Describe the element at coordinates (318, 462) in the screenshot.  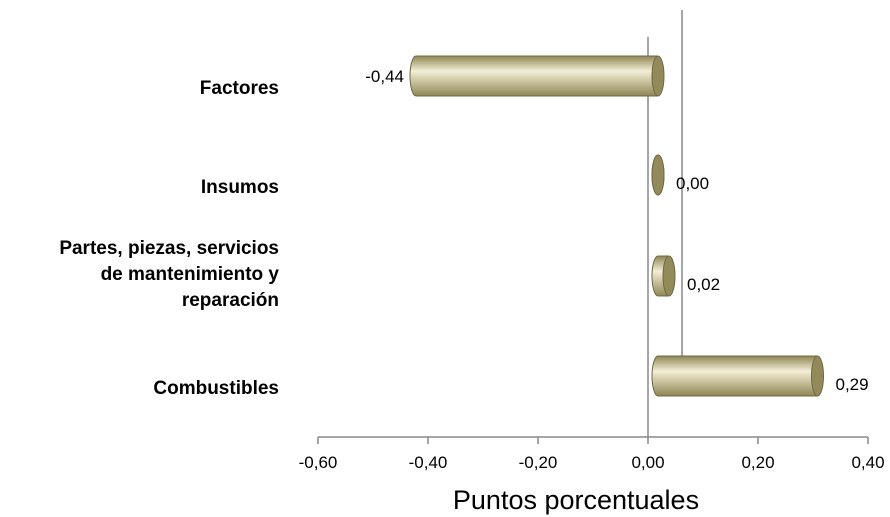
I see `x-tick-label: -0,60` at that location.